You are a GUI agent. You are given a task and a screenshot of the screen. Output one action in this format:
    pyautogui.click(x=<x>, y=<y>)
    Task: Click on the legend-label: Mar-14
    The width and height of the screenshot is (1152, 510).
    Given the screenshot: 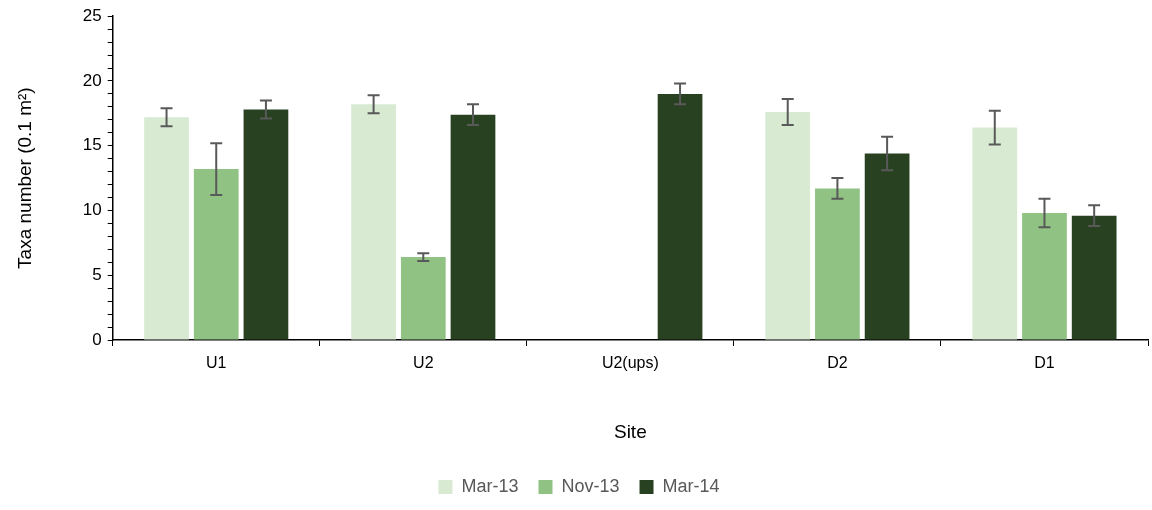 What is the action you would take?
    pyautogui.click(x=691, y=485)
    